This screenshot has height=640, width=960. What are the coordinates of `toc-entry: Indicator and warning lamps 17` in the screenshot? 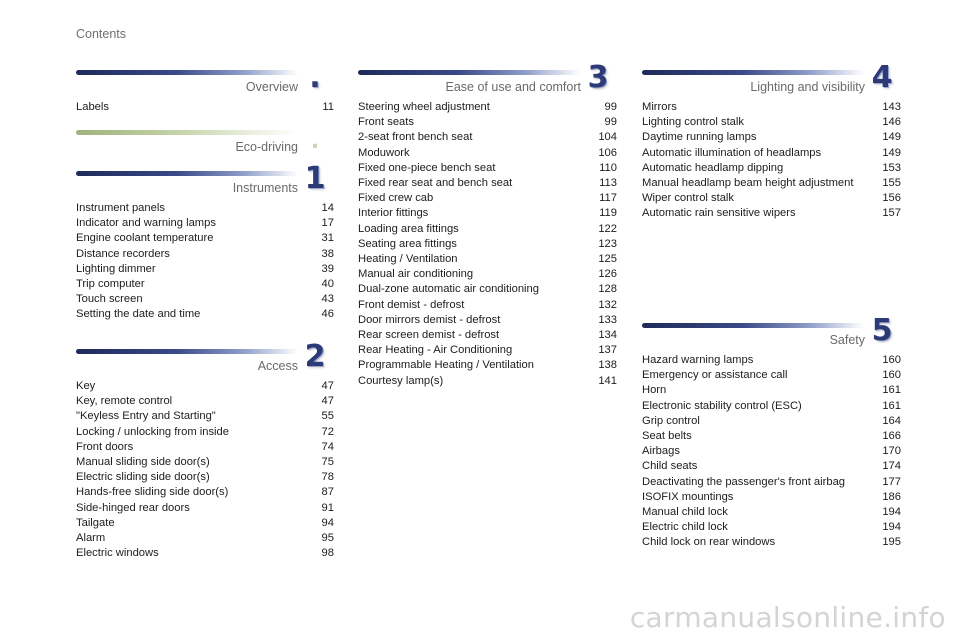 It's located at (205, 223).